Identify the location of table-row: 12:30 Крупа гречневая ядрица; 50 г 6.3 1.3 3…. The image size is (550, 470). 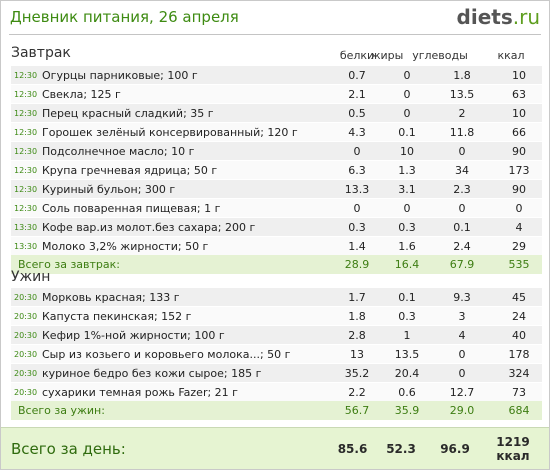
(276, 169).